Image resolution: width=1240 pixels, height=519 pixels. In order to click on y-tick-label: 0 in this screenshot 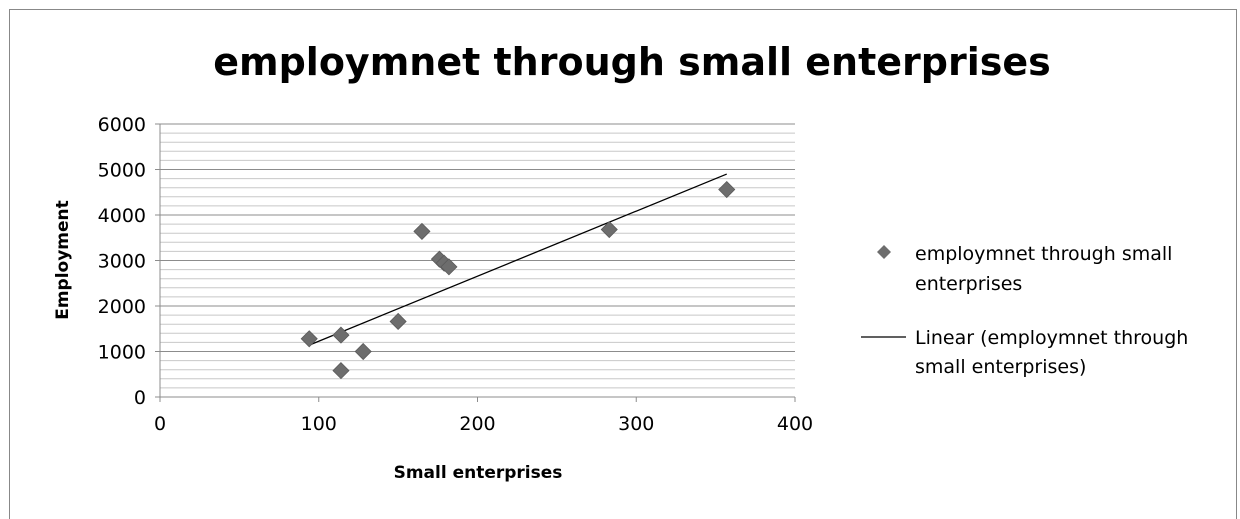, I will do `click(140, 398)`.